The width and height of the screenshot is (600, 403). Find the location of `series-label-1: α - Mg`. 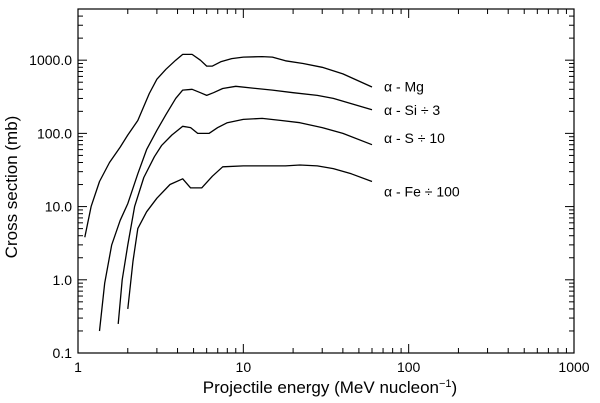

series-label-1: α - Mg is located at coordinates (404, 86).